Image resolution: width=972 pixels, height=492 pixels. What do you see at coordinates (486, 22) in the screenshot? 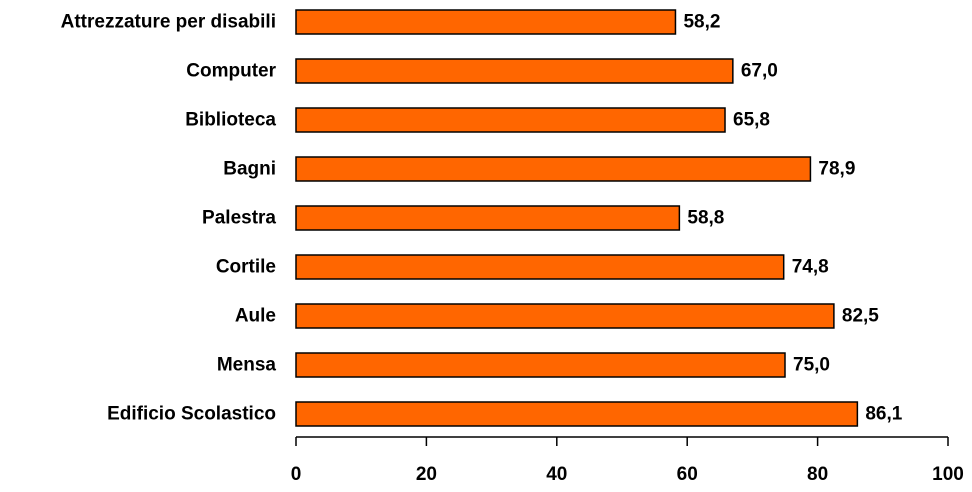
I see `bar-attrezzature-per-disabili` at bounding box center [486, 22].